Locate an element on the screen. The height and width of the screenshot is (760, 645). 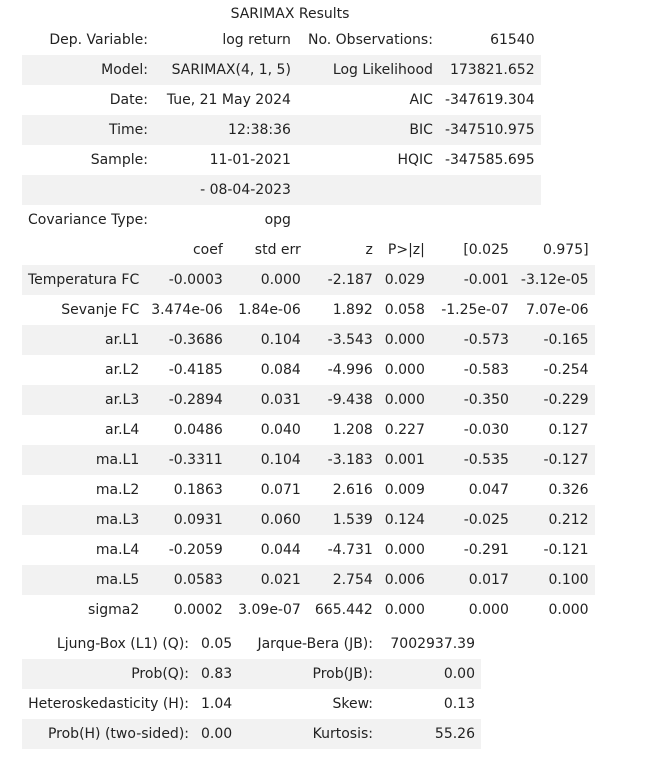
column-header: [0.025 is located at coordinates (486, 250).